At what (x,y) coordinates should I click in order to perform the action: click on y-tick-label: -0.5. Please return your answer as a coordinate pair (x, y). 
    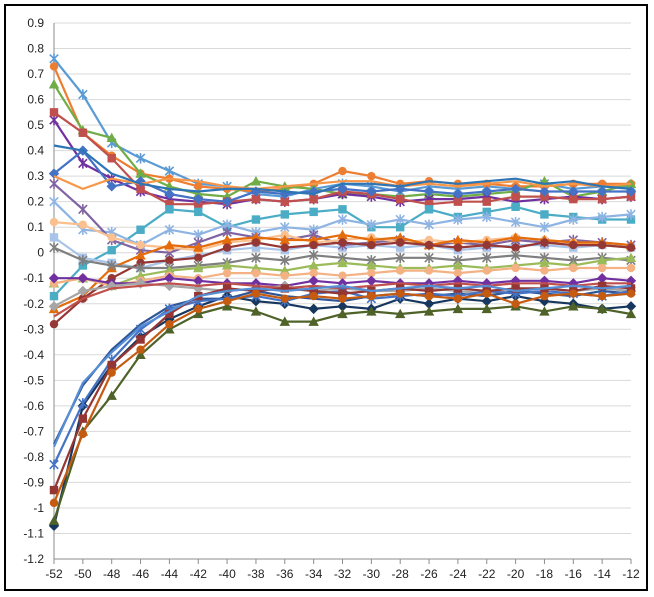
    Looking at the image, I should click on (33, 380).